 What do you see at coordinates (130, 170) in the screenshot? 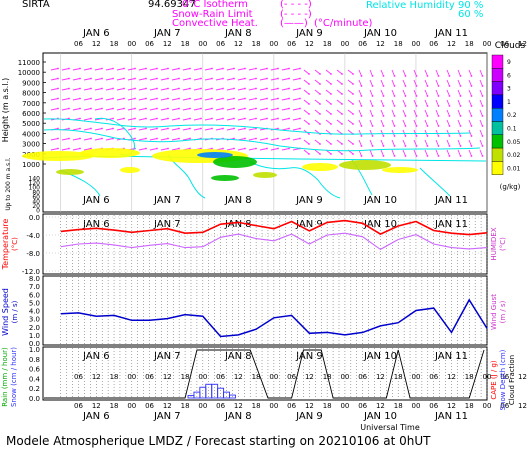
I see `cloud-blob` at bounding box center [130, 170].